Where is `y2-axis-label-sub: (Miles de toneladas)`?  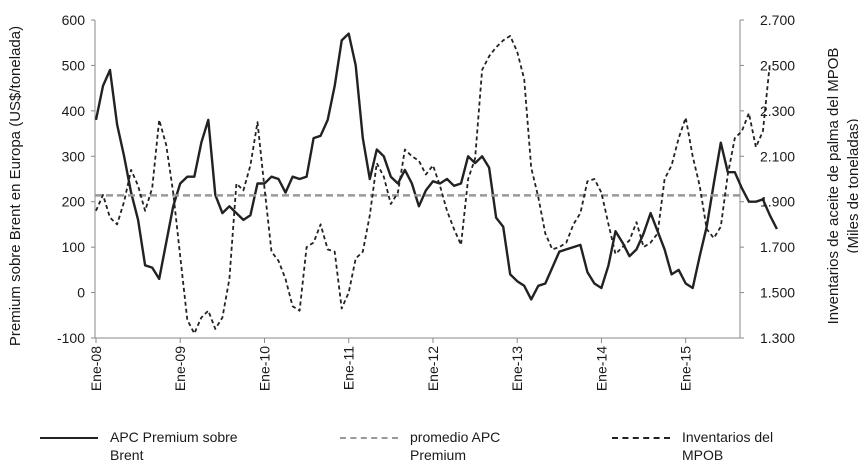
y2-axis-label-sub: (Miles de toneladas) is located at coordinates (851, 185).